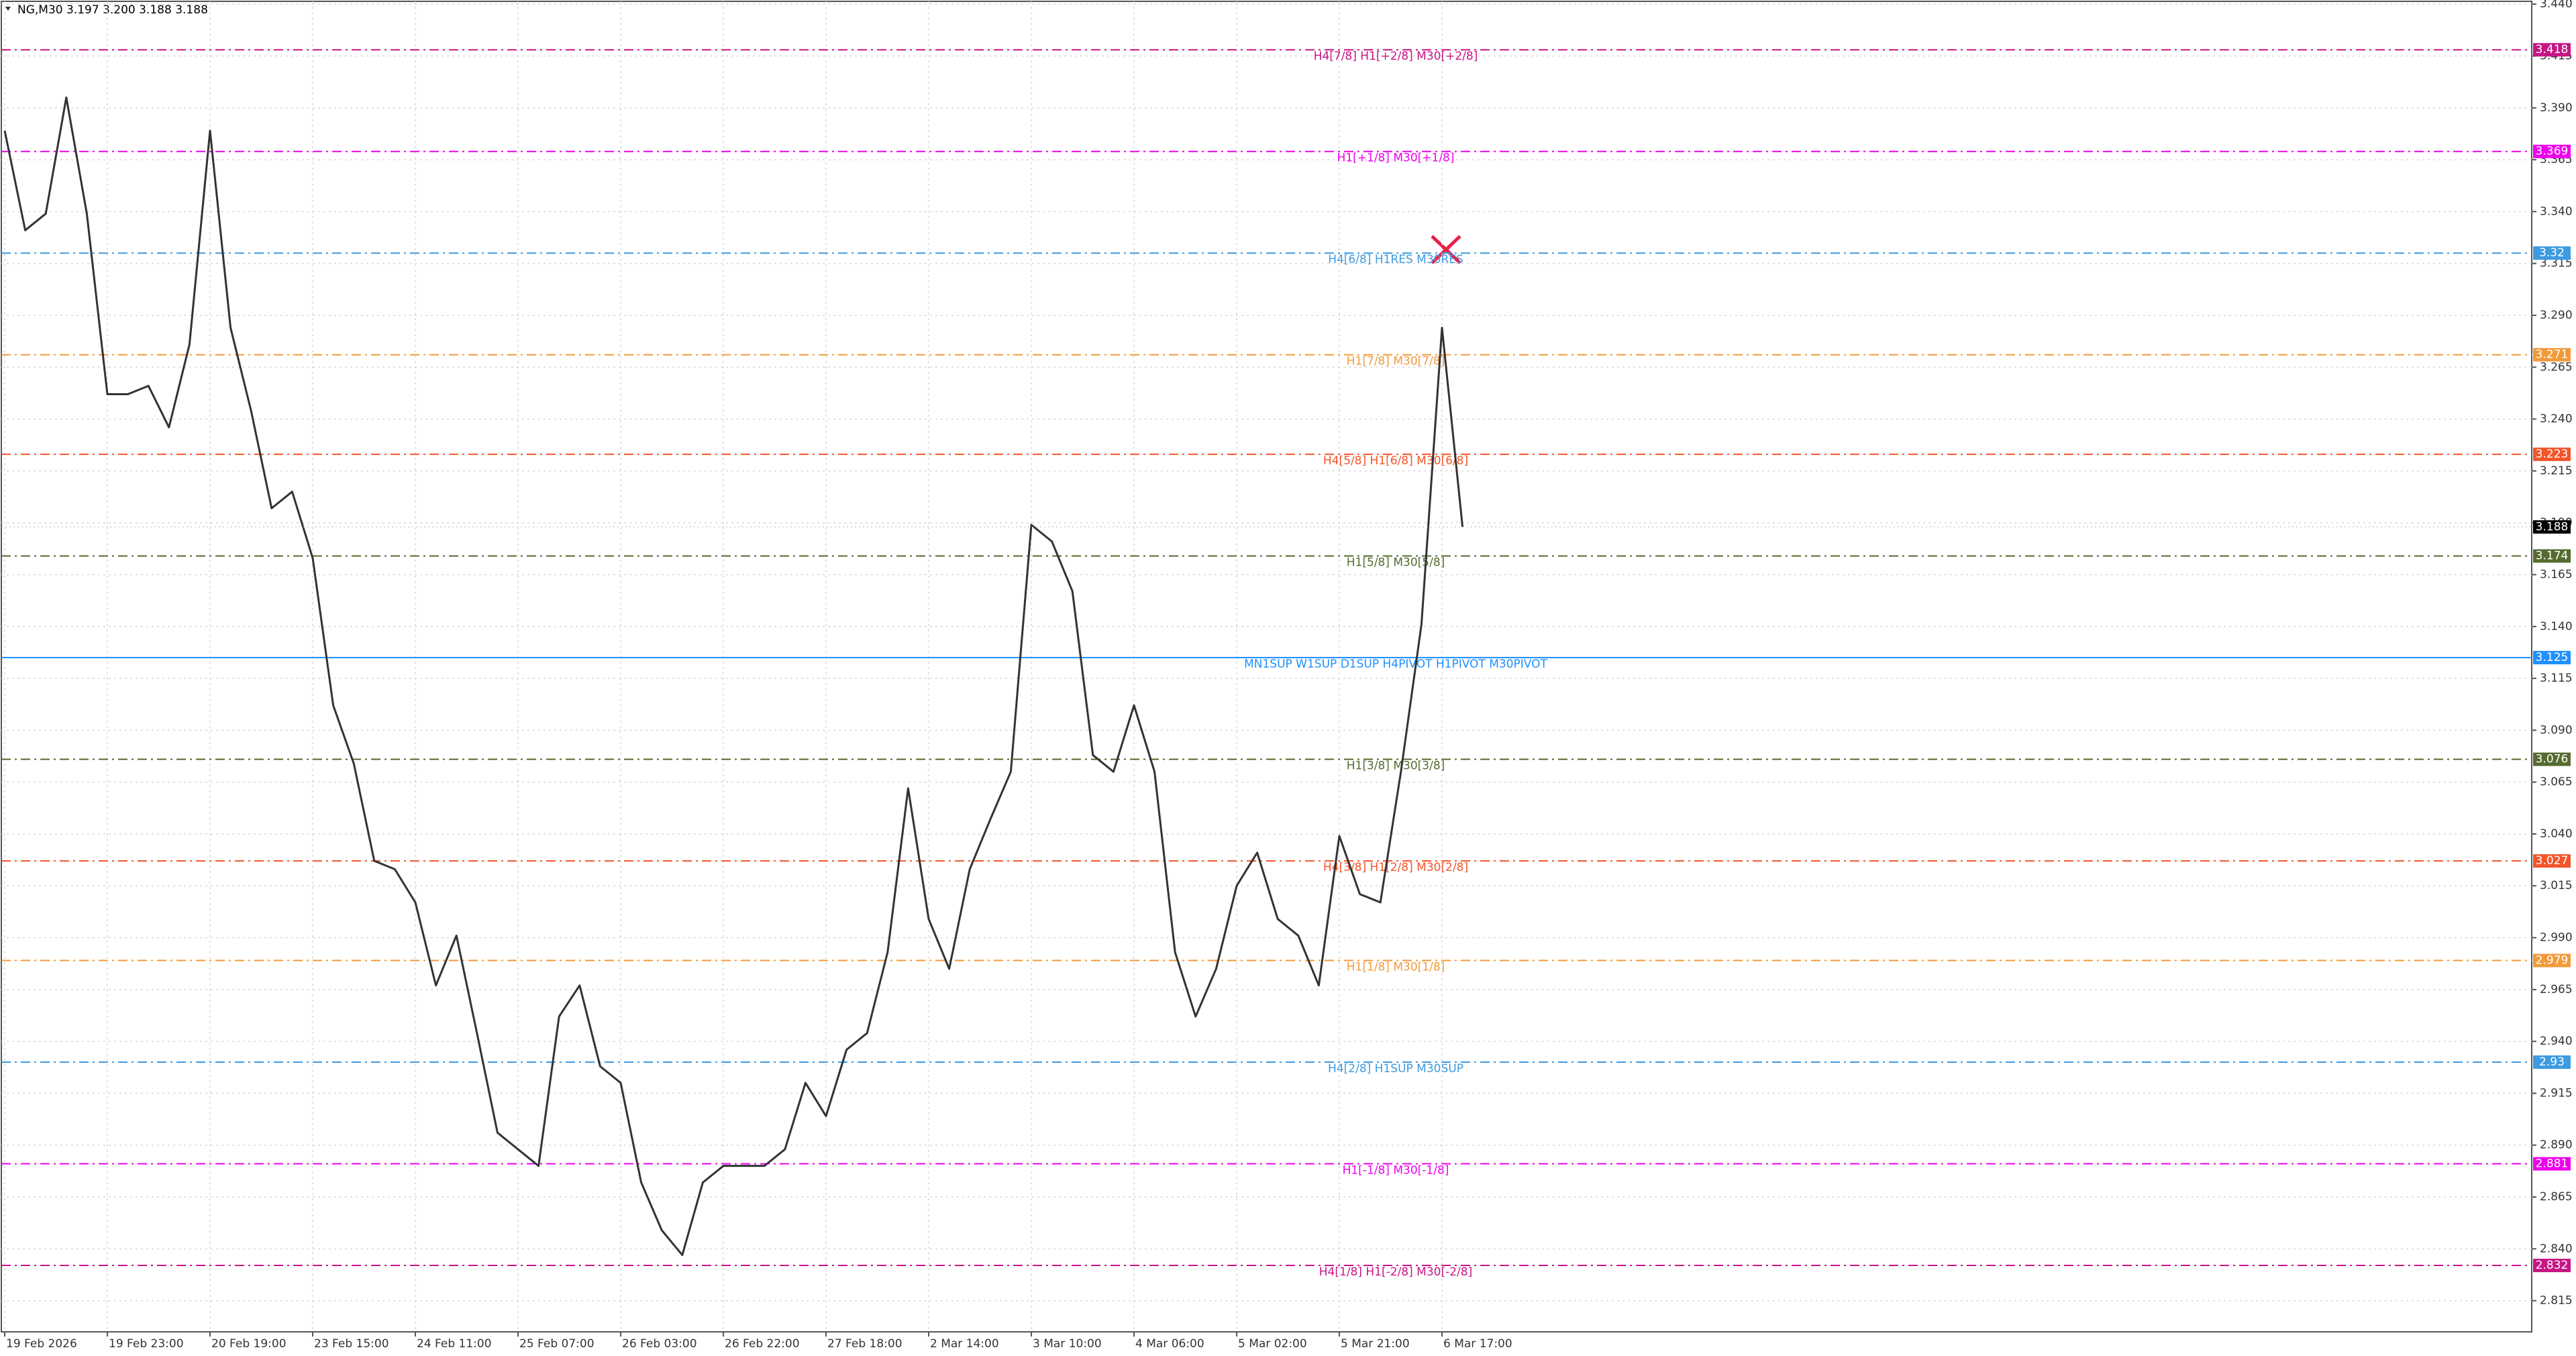 The image size is (2576, 1356). Describe the element at coordinates (146, 1344) in the screenshot. I see `x-tick-label: 19 Feb 23:00` at that location.